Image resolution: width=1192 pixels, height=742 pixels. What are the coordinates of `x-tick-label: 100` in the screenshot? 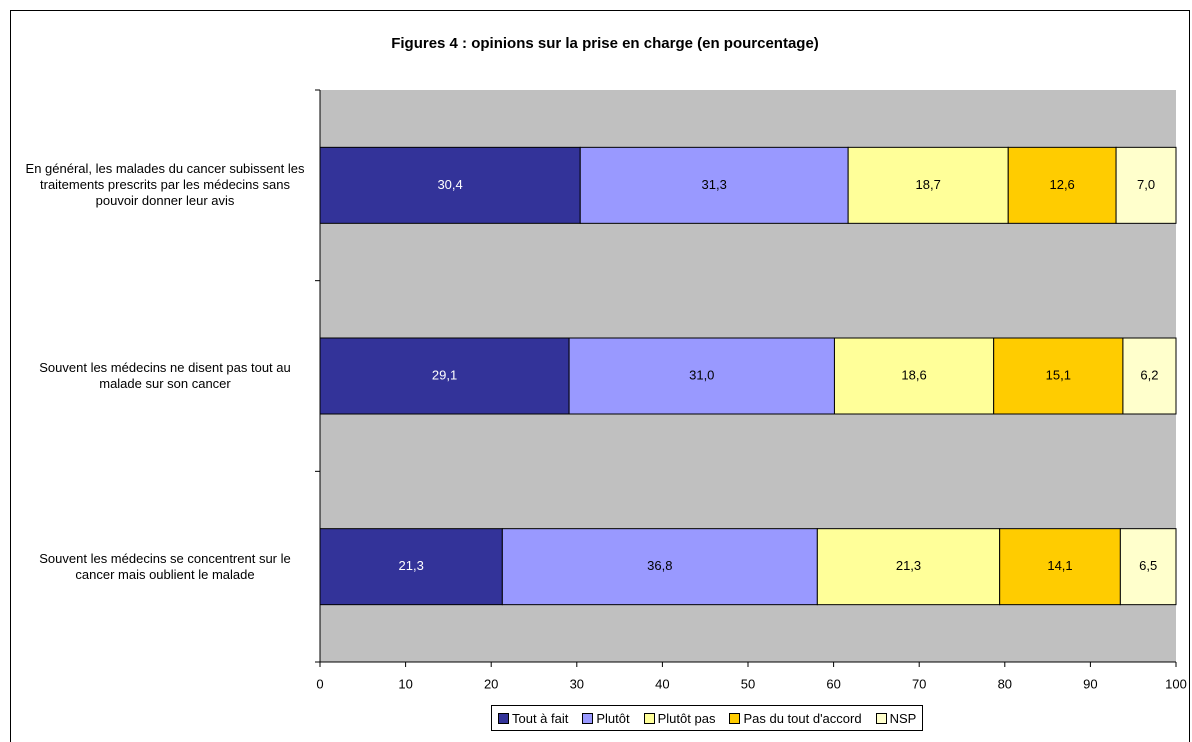 It's located at (1176, 683).